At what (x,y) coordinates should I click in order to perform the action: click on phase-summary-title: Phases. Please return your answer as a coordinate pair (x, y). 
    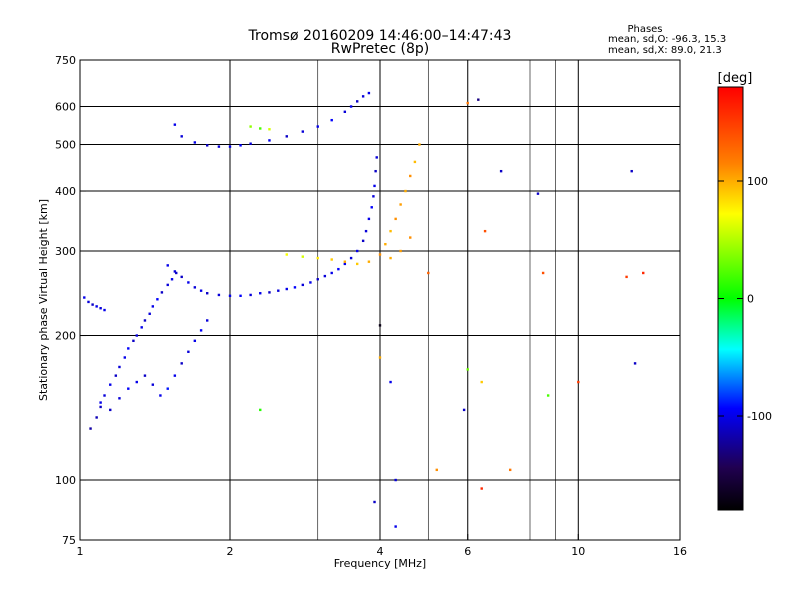
    Looking at the image, I should click on (644, 29).